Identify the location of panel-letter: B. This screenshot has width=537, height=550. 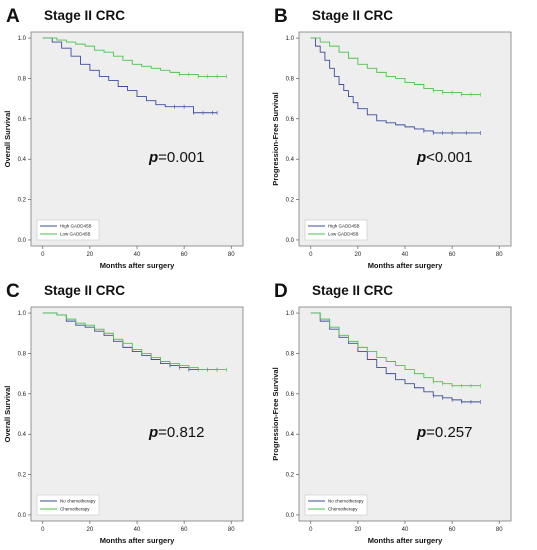
(281, 16).